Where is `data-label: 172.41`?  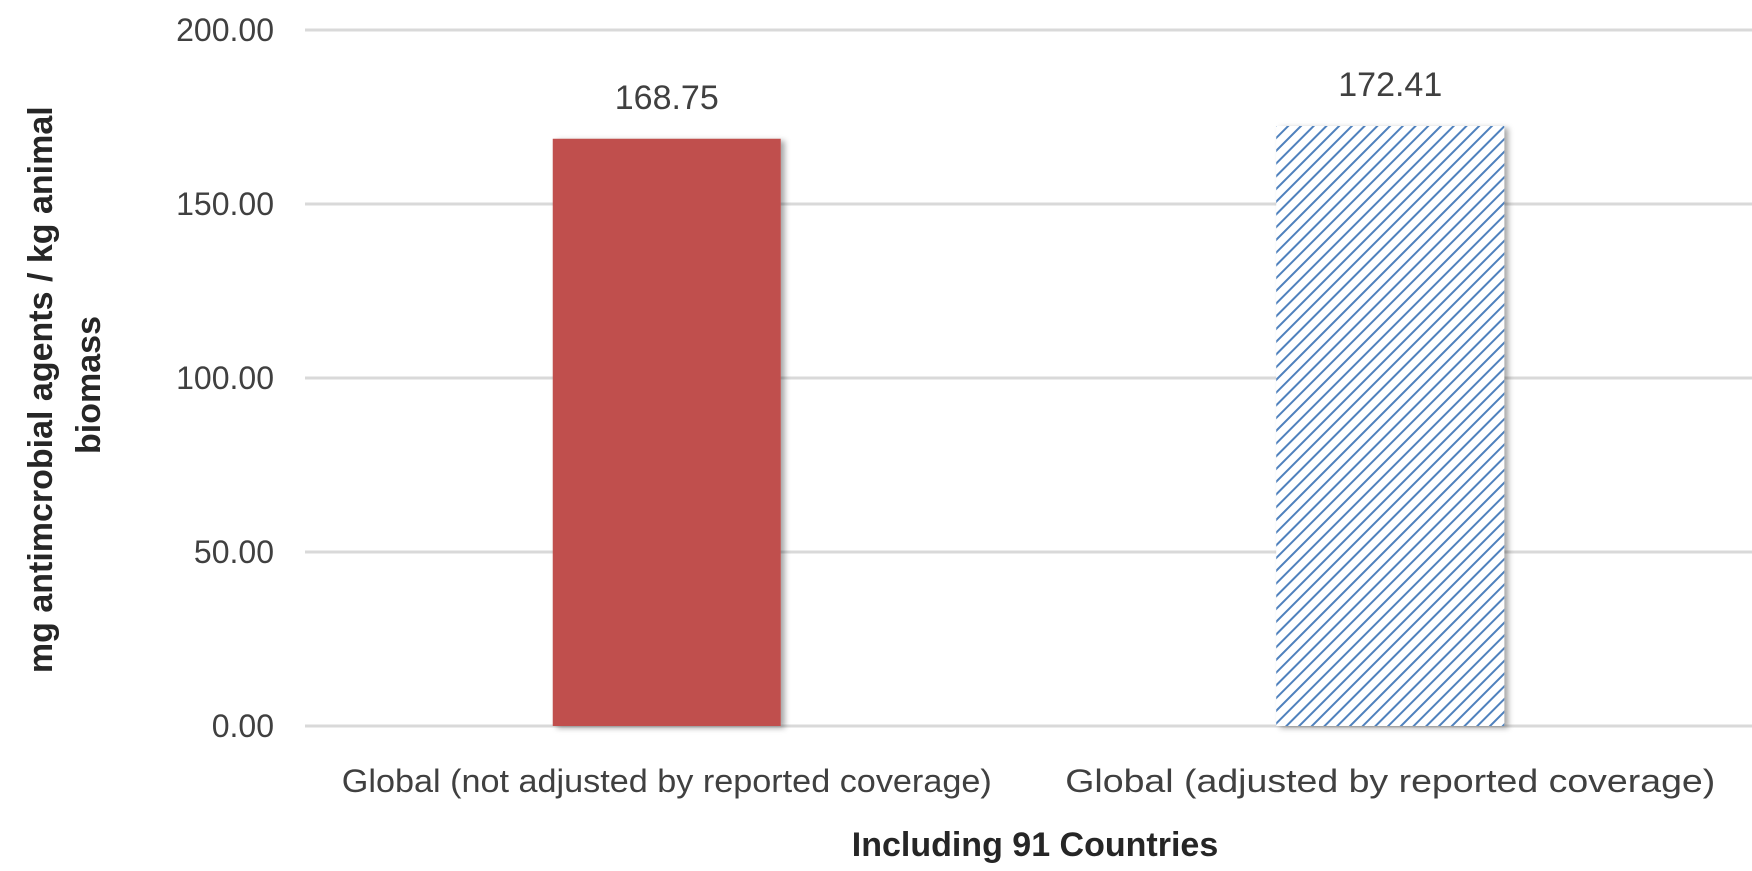 data-label: 172.41 is located at coordinates (1390, 85).